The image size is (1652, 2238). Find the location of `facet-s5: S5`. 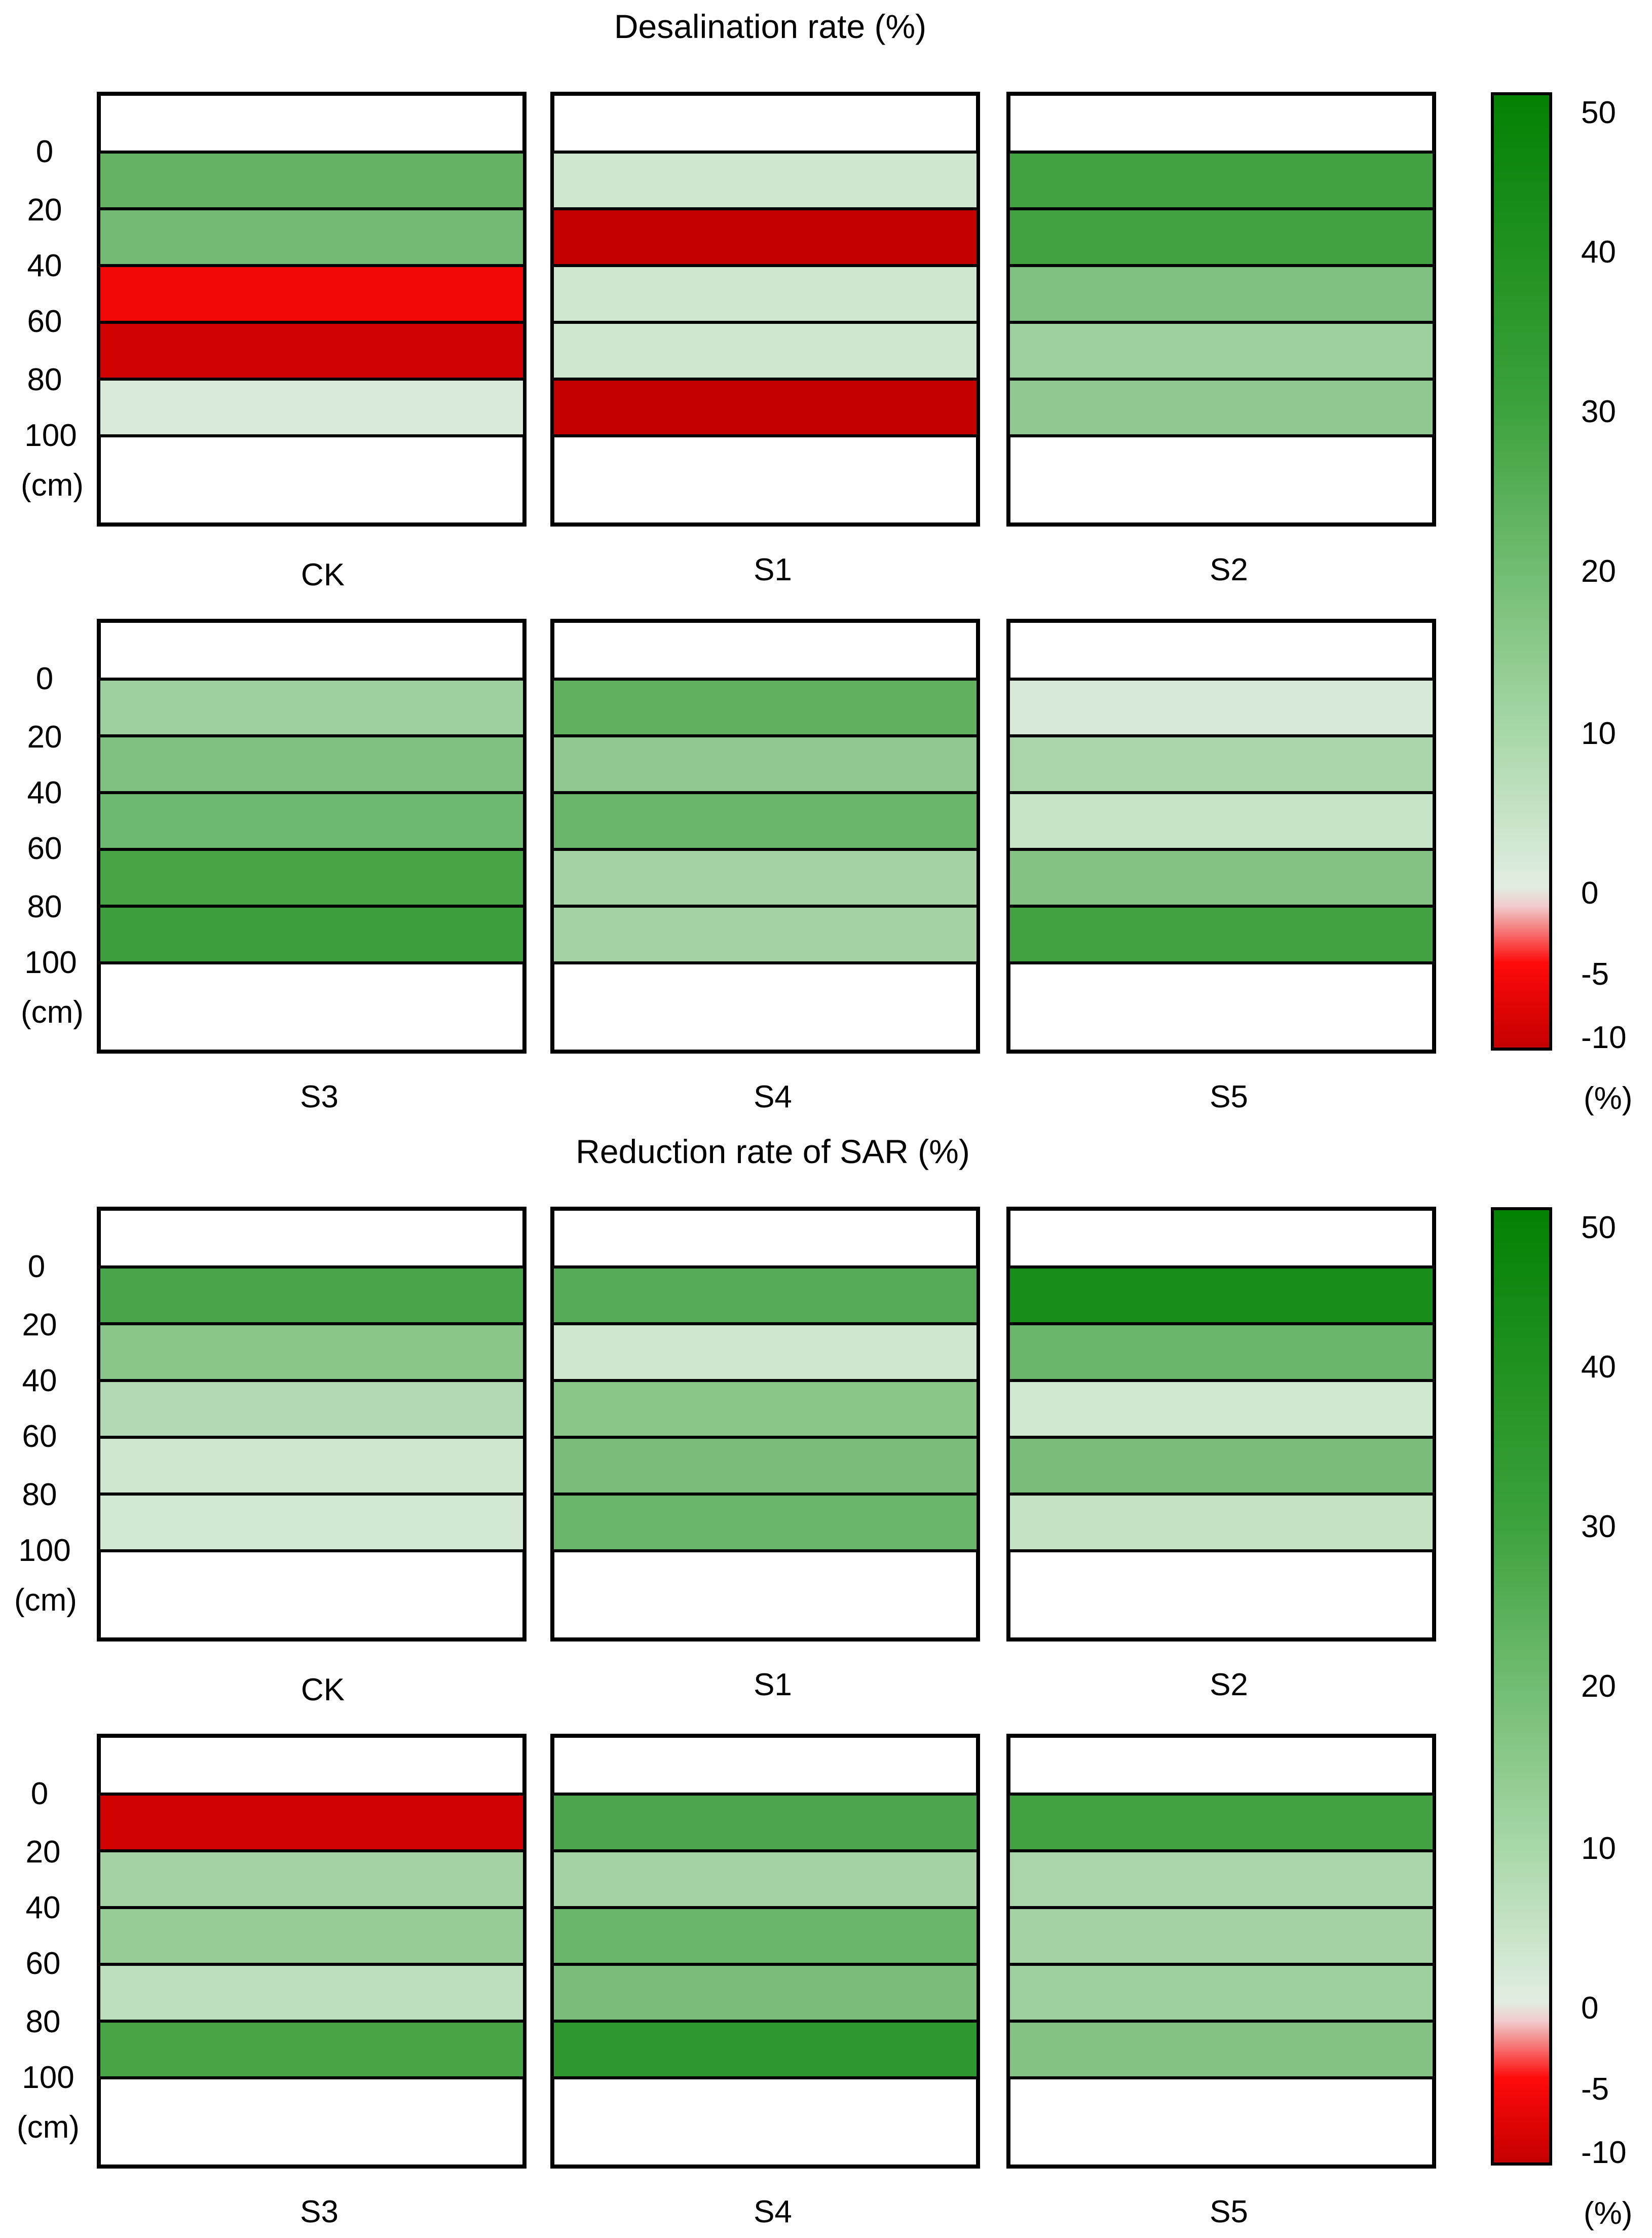

facet-s5: S5 is located at coordinates (1221, 866).